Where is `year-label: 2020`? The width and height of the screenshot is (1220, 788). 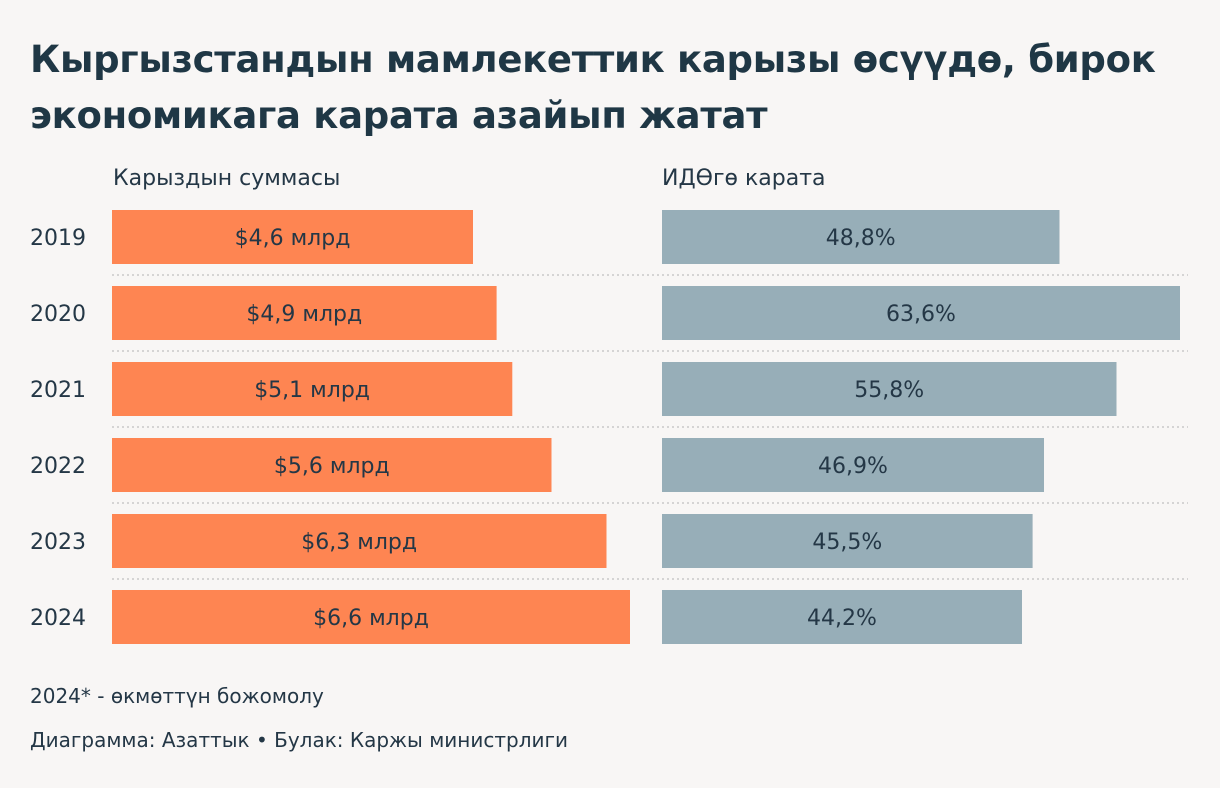 year-label: 2020 is located at coordinates (58, 314).